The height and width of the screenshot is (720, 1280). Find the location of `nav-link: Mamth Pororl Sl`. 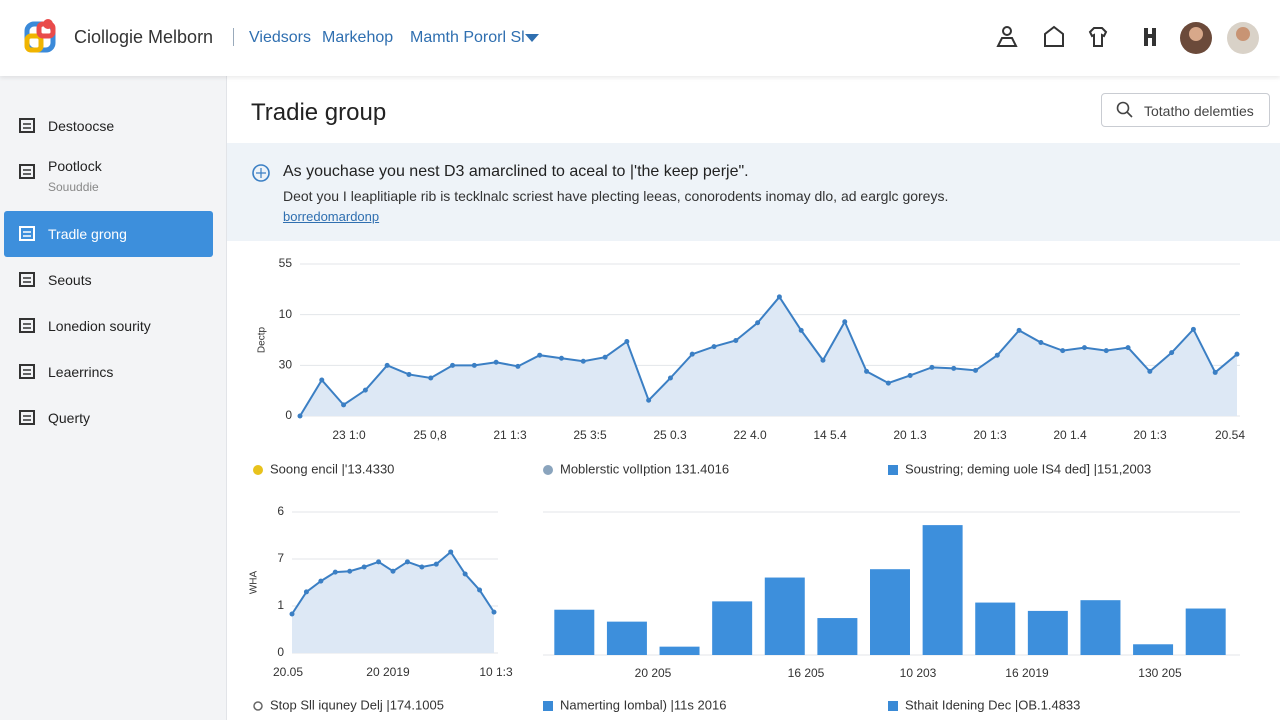

nav-link: Mamth Pororl Sl is located at coordinates (467, 37).